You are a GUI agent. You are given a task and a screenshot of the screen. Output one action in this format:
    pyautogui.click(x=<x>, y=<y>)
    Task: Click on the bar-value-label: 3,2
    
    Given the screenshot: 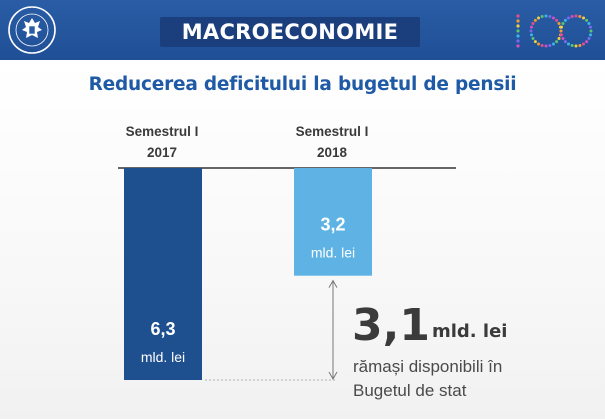 What is the action you would take?
    pyautogui.click(x=332, y=225)
    